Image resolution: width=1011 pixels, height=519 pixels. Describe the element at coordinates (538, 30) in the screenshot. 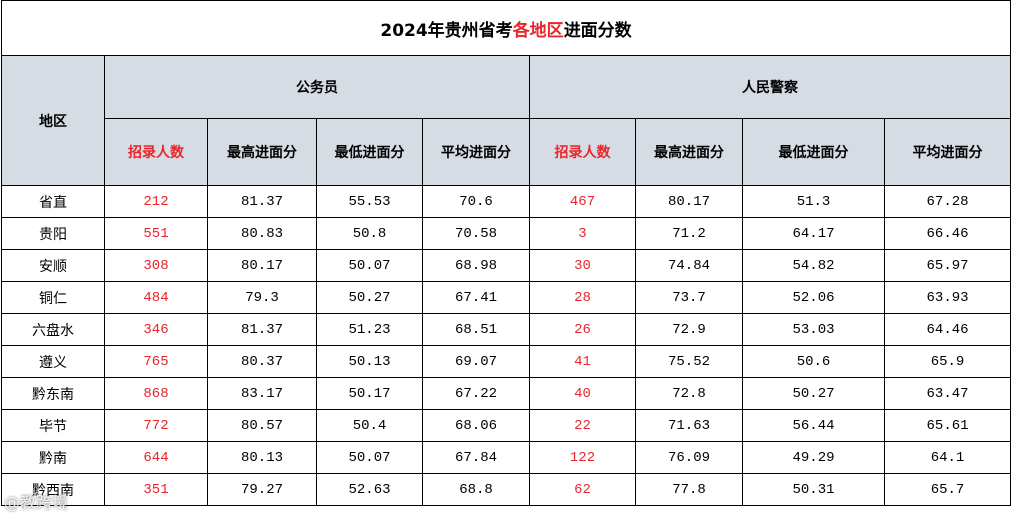

I see `title-highlight: 各地区` at that location.